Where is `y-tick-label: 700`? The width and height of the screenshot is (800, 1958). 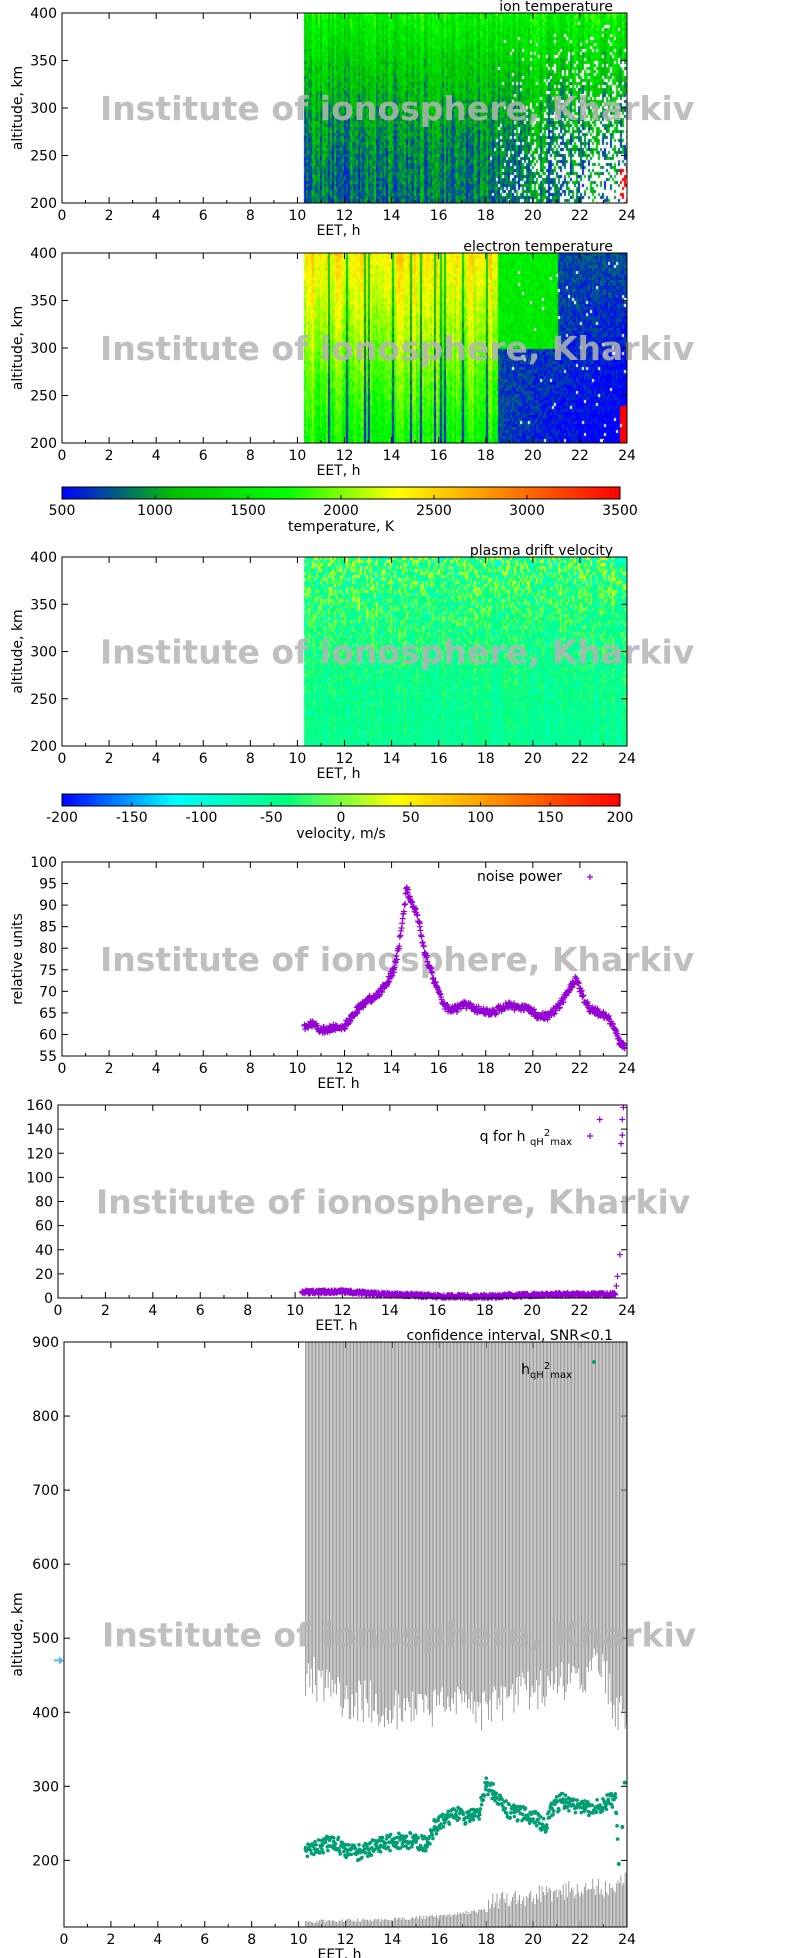 y-tick-label: 700 is located at coordinates (45, 1491).